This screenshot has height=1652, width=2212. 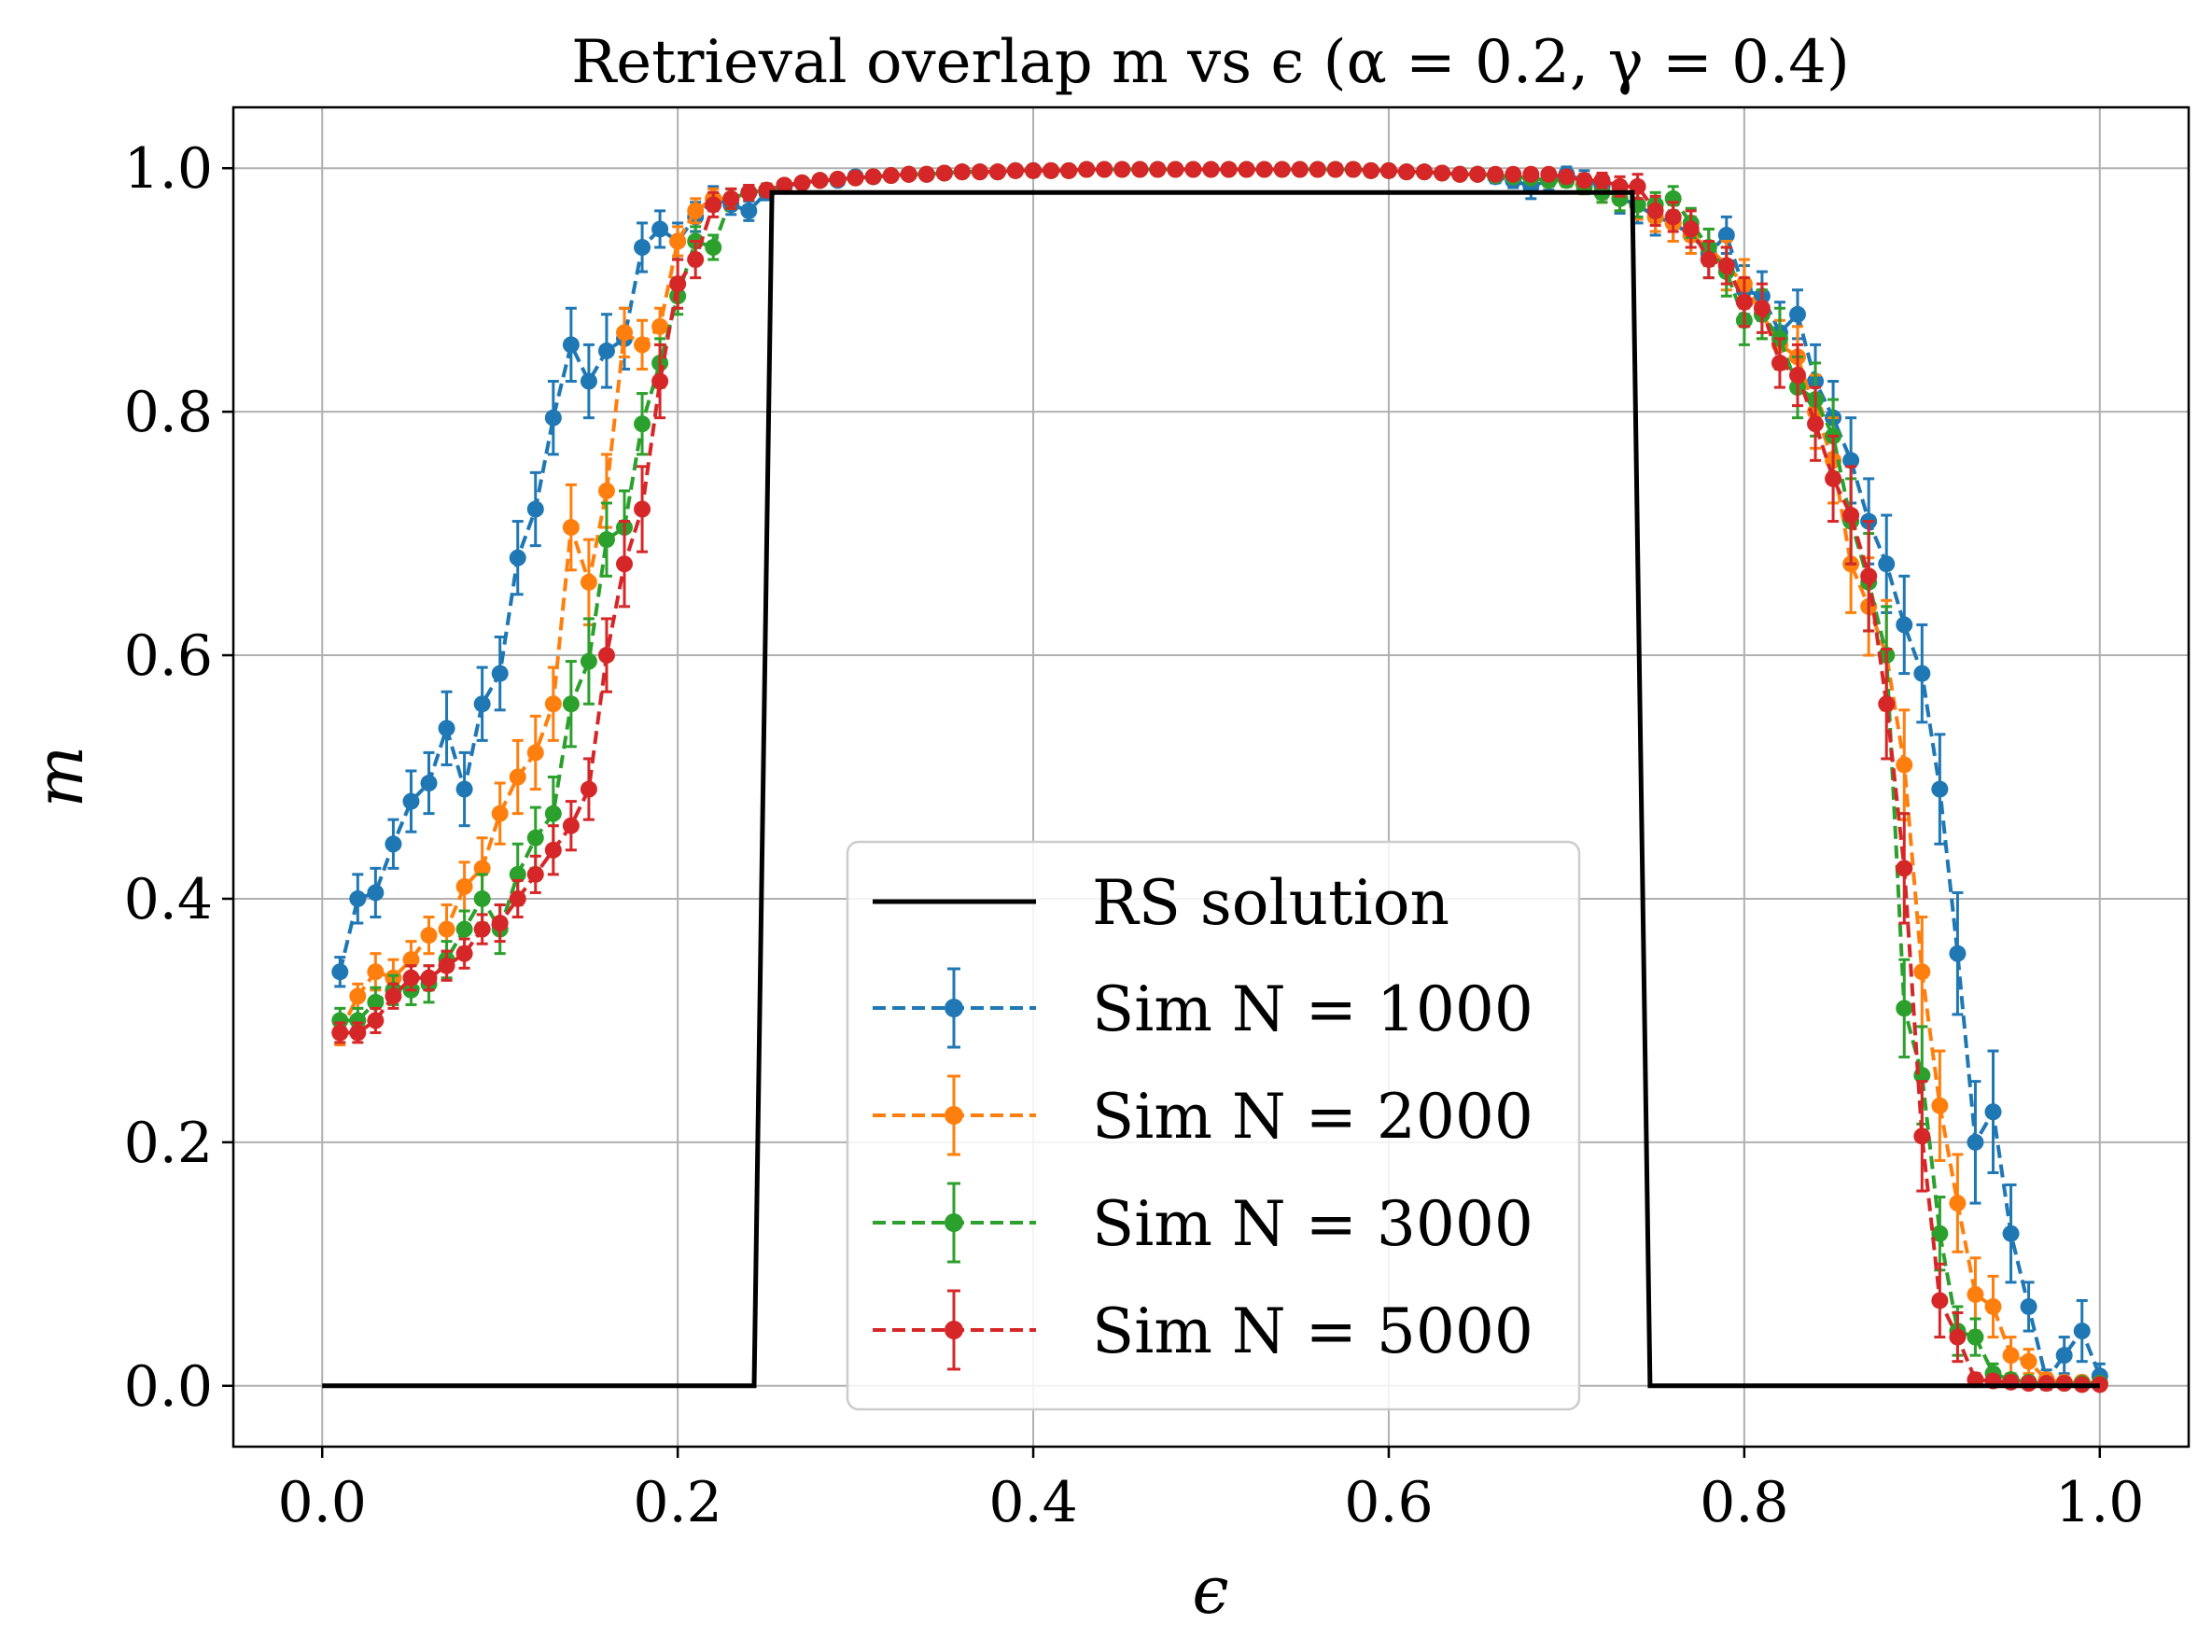 I want to click on legend-entry-rs-solution: RS solution, so click(x=1161, y=903).